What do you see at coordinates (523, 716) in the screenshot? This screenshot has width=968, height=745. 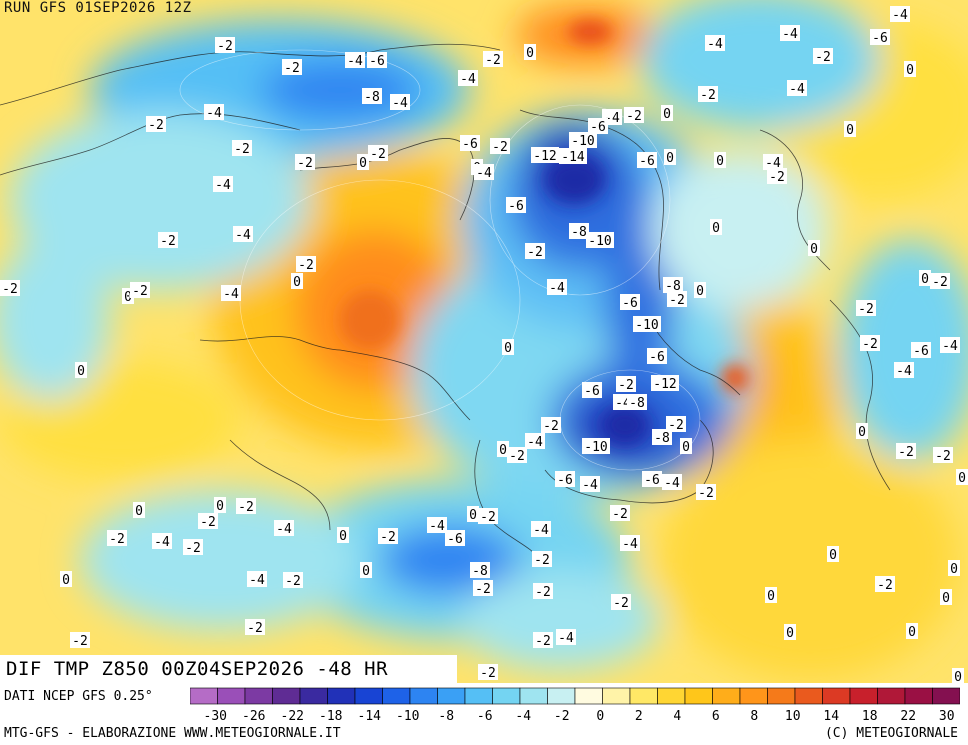 I see `legend-tick-label: -4` at bounding box center [523, 716].